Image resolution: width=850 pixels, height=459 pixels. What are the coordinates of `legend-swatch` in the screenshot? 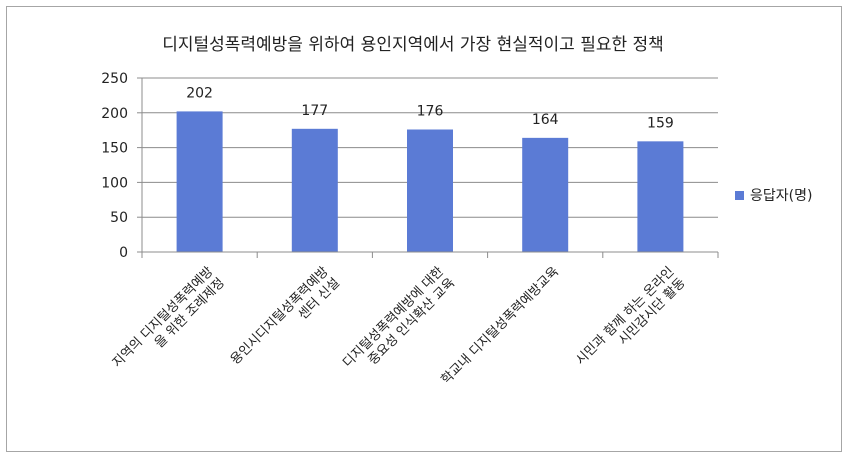 It's located at (739, 195).